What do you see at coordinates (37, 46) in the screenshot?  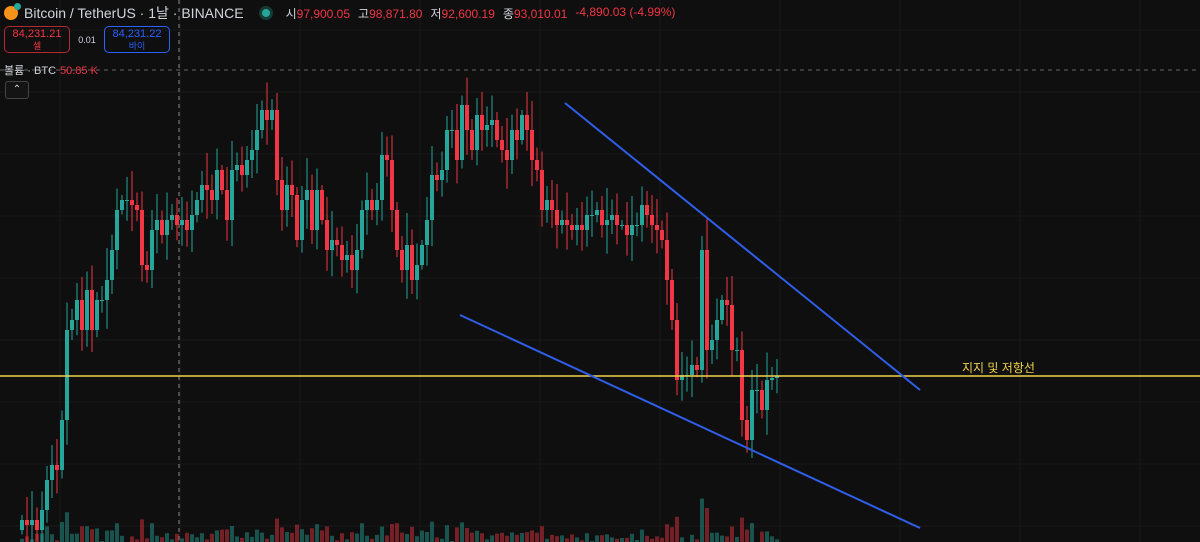 I see `sell-label: 셀` at bounding box center [37, 46].